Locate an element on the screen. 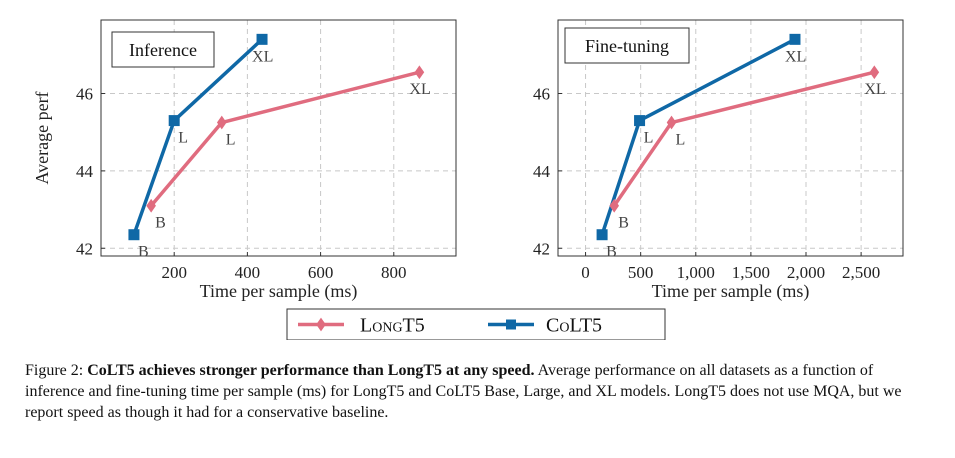 The height and width of the screenshot is (458, 955). legend-longt5-label: LongT5 is located at coordinates (392, 326).